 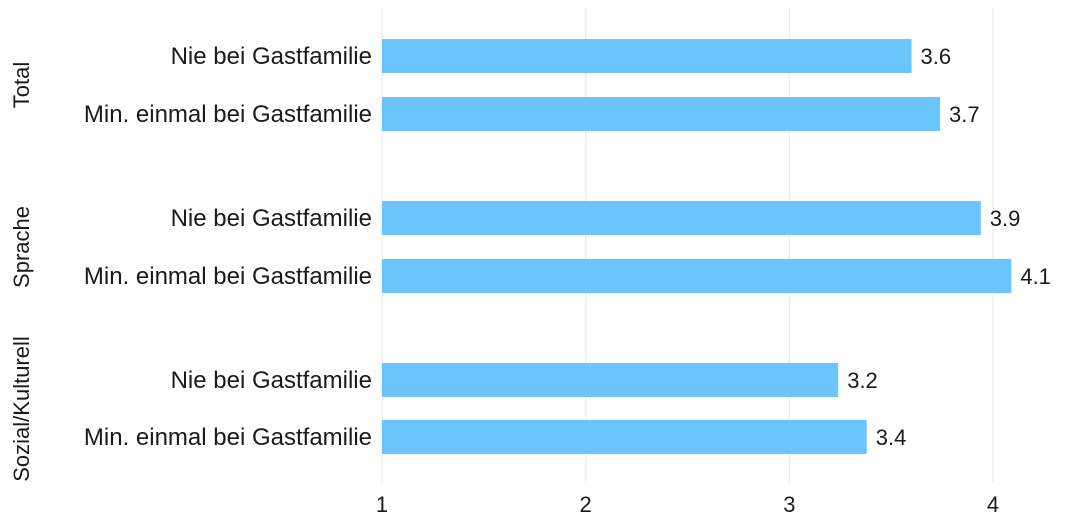 What do you see at coordinates (21, 85) in the screenshot?
I see `group-label: Total` at bounding box center [21, 85].